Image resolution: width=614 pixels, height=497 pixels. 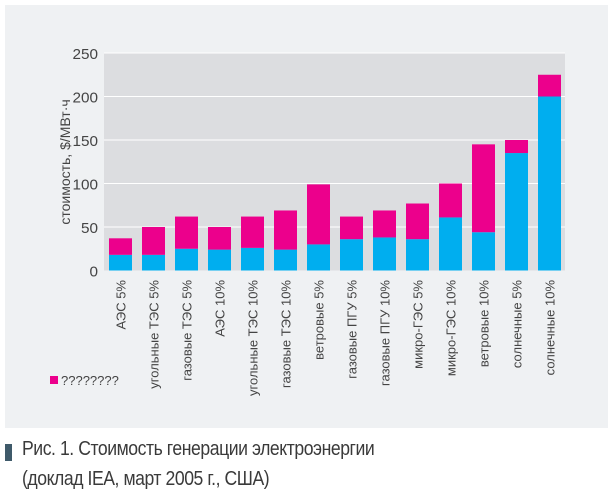 I want to click on x-tick-label: микро-ГЭС 10%, so click(x=451, y=328).